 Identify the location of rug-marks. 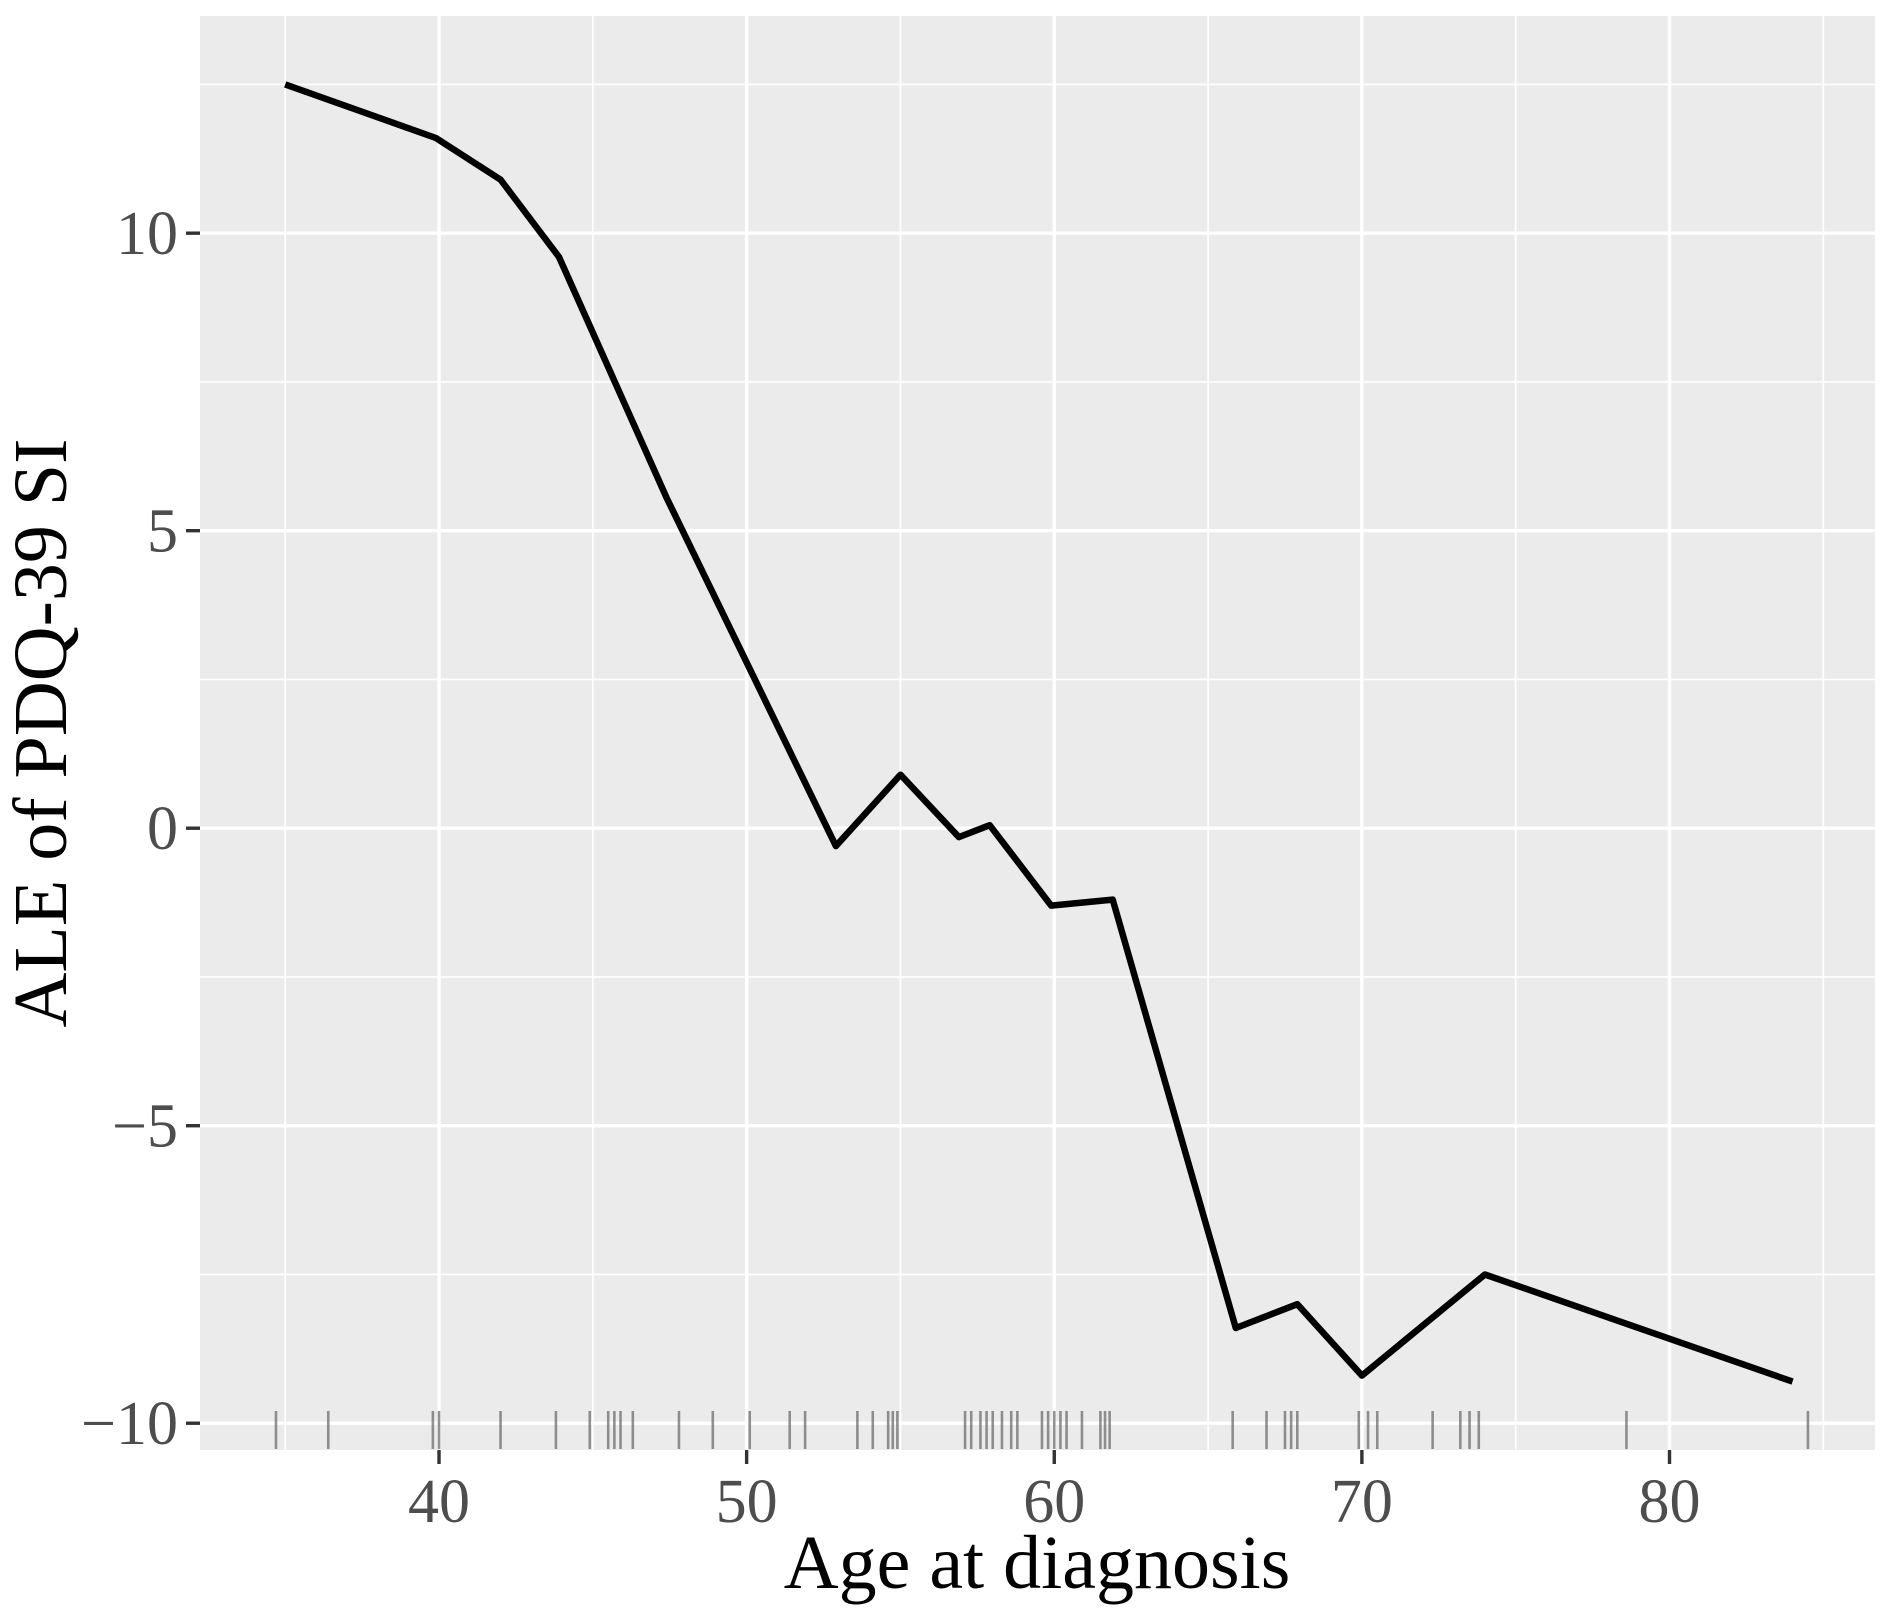
(1042, 1430).